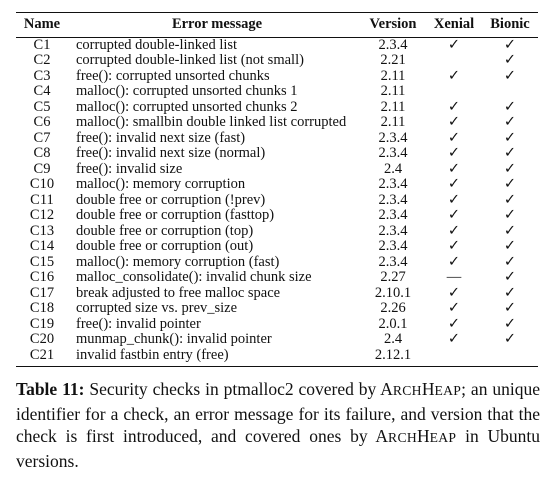 This screenshot has width=552, height=477. I want to click on cell-name: C17, so click(42, 292).